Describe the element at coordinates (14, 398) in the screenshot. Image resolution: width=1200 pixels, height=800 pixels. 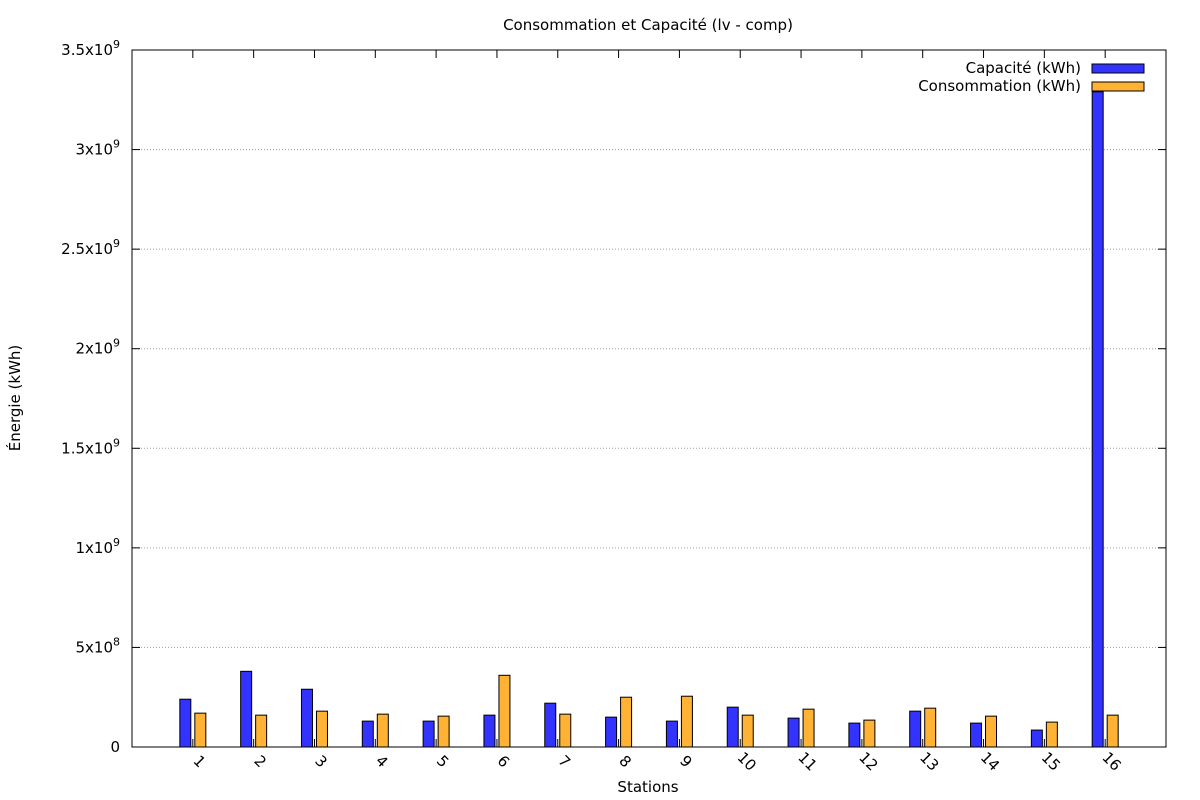
I see `y-axis-label: Énergie (kWh)` at that location.